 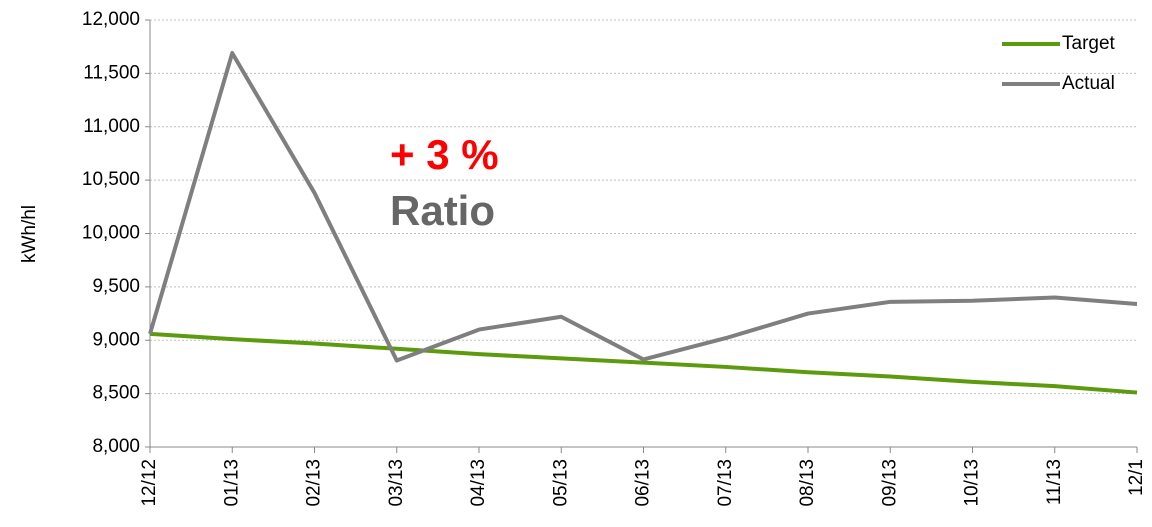 What do you see at coordinates (560, 483) in the screenshot?
I see `x-tick-label: 05/13` at bounding box center [560, 483].